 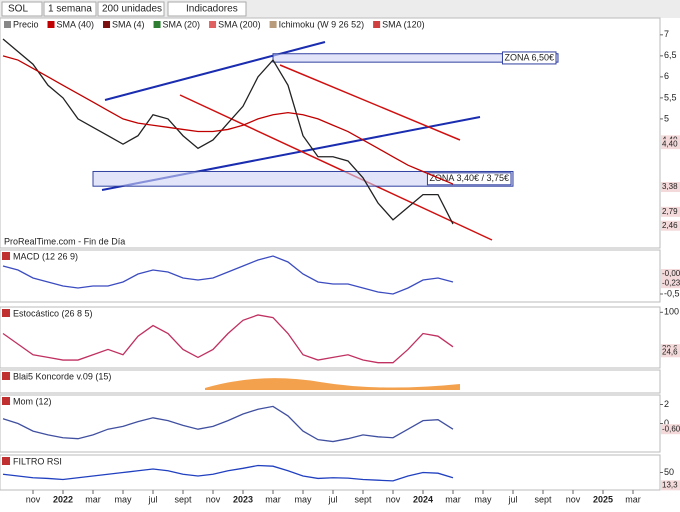 I want to click on price-label: 2,46, so click(x=670, y=225).